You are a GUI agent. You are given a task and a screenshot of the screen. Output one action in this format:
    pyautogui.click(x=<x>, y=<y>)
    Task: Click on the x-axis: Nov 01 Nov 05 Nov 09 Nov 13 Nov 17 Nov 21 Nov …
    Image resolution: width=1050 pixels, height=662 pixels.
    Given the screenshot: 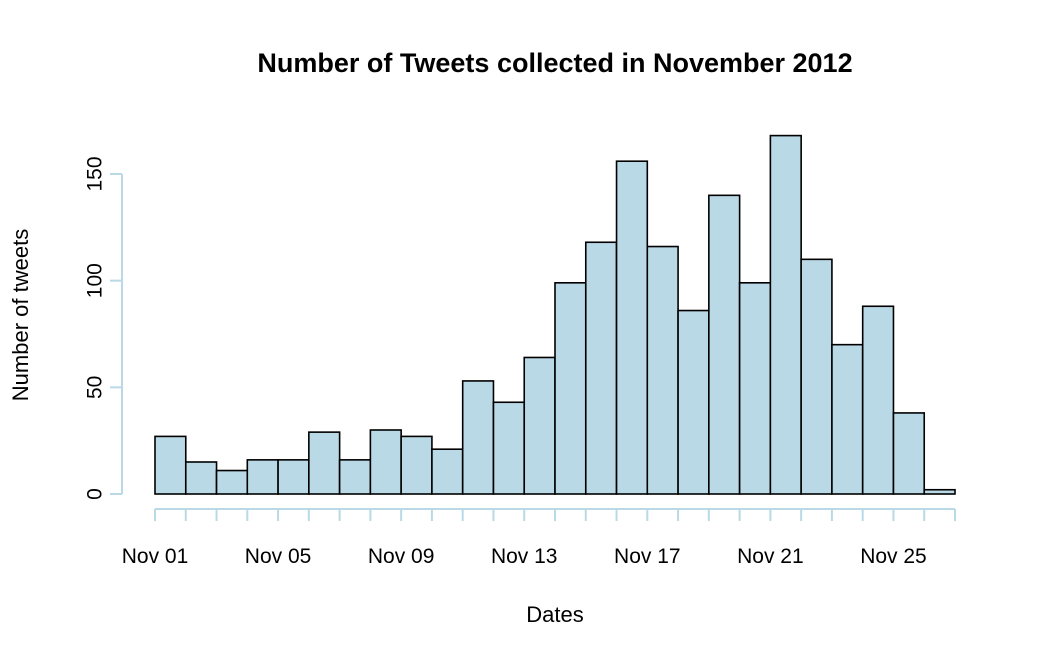 What is the action you would take?
    pyautogui.click(x=539, y=538)
    